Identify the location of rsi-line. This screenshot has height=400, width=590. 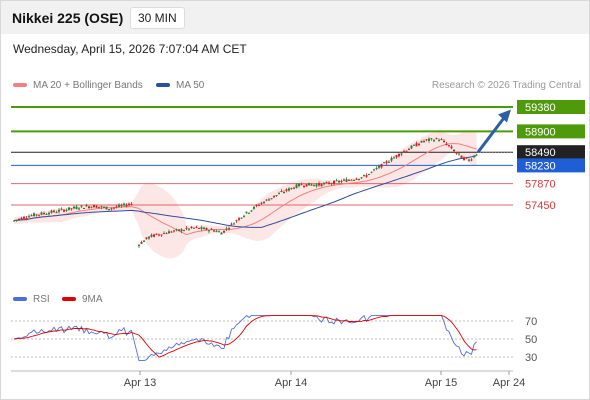
(245, 338).